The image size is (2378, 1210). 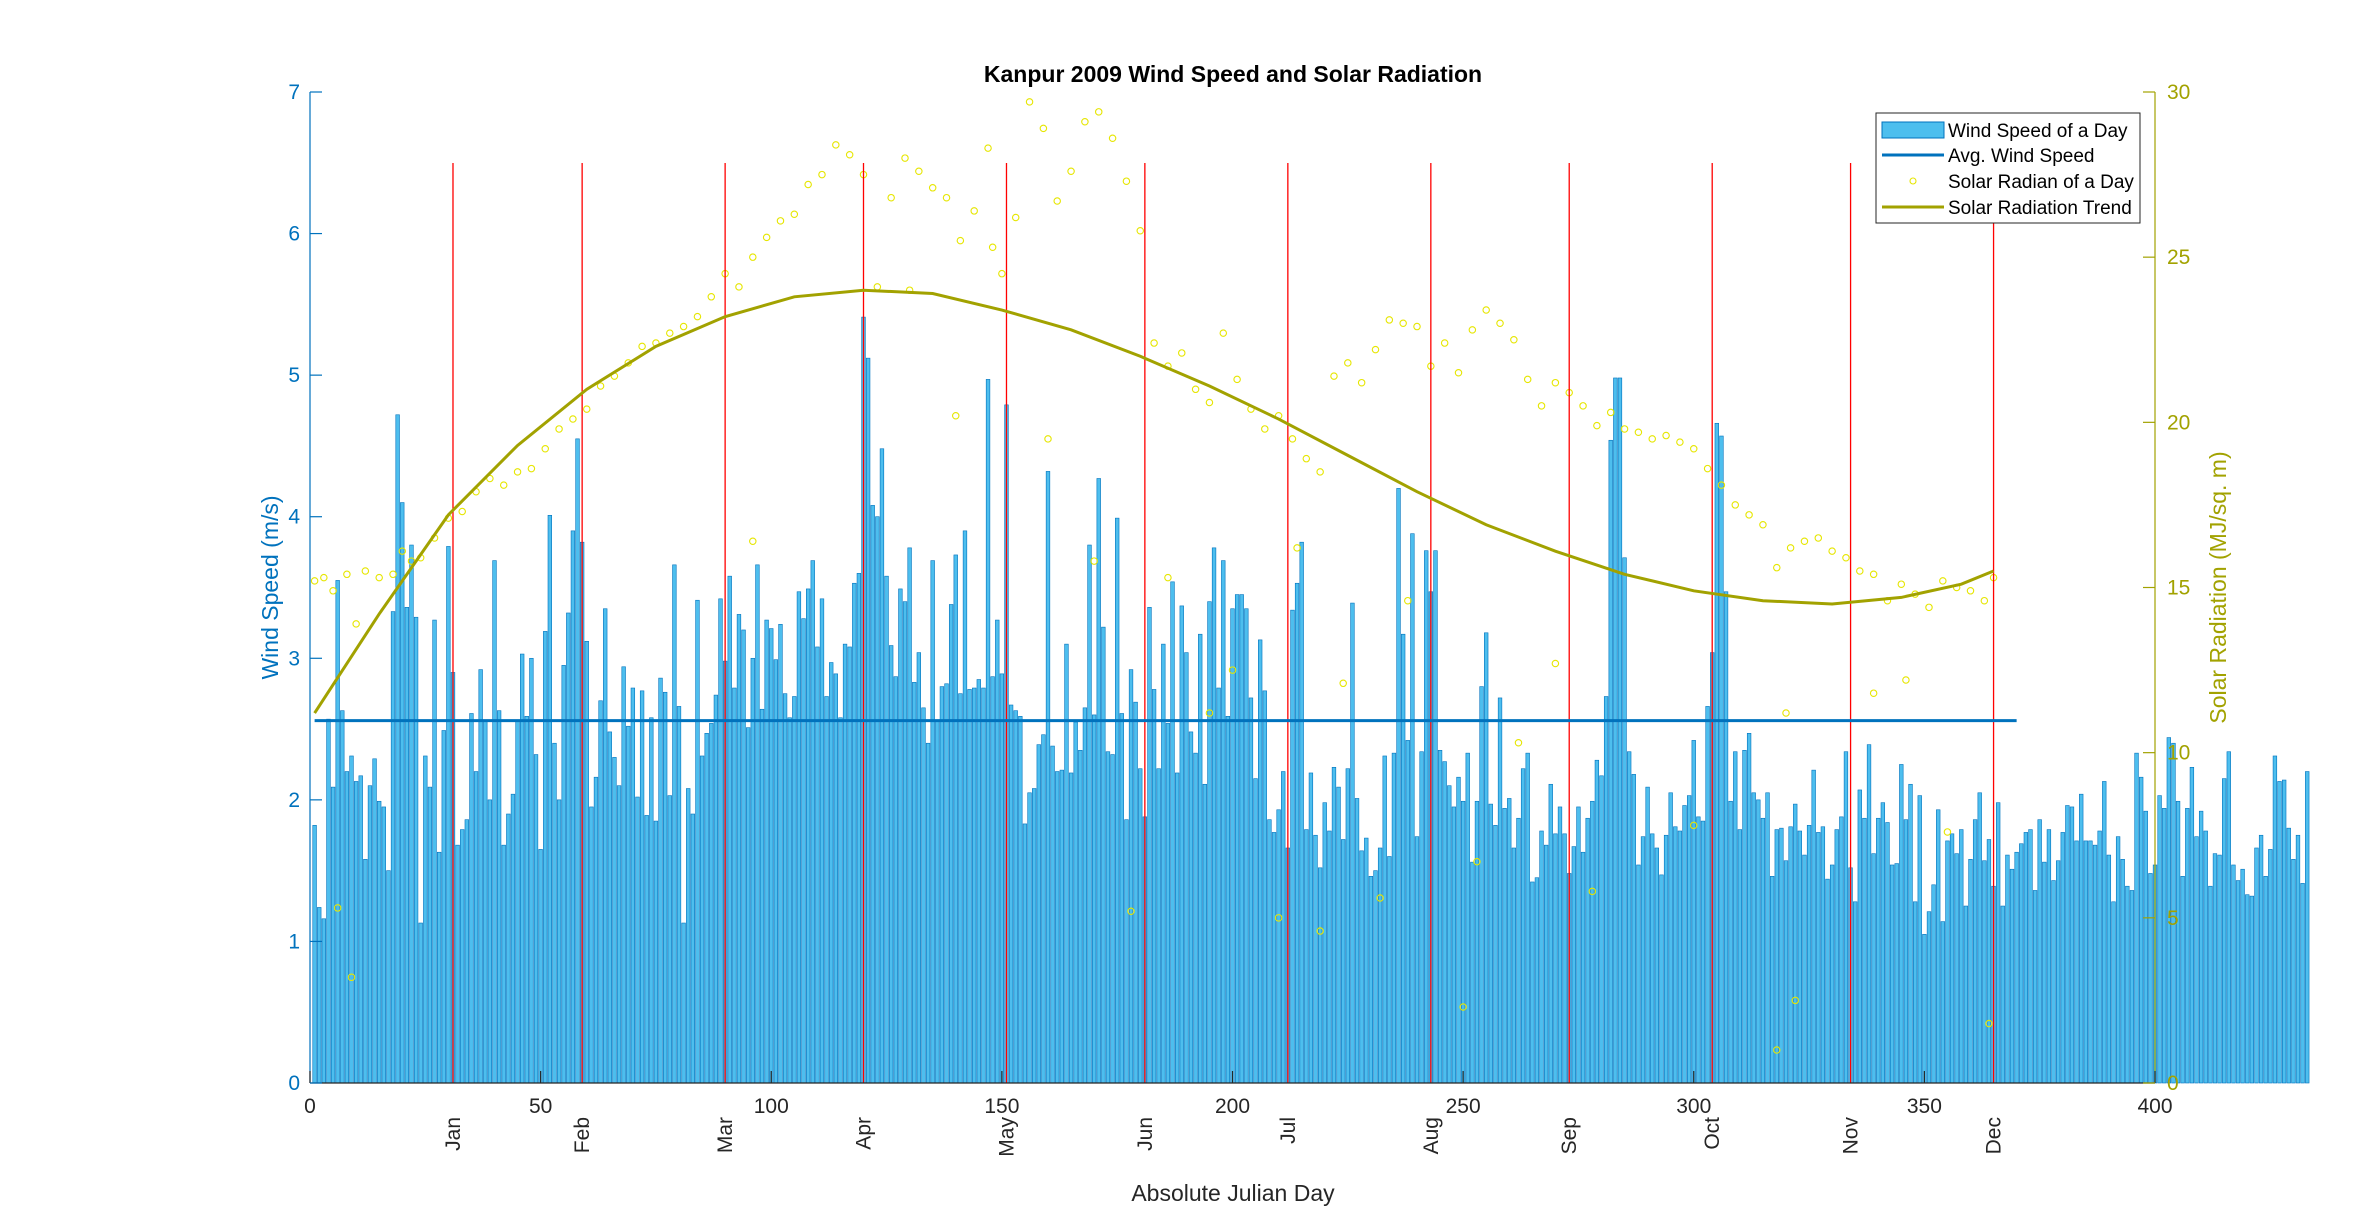 What do you see at coordinates (2041, 182) in the screenshot?
I see `legend-entry-label: Solar Radian of a Day` at bounding box center [2041, 182].